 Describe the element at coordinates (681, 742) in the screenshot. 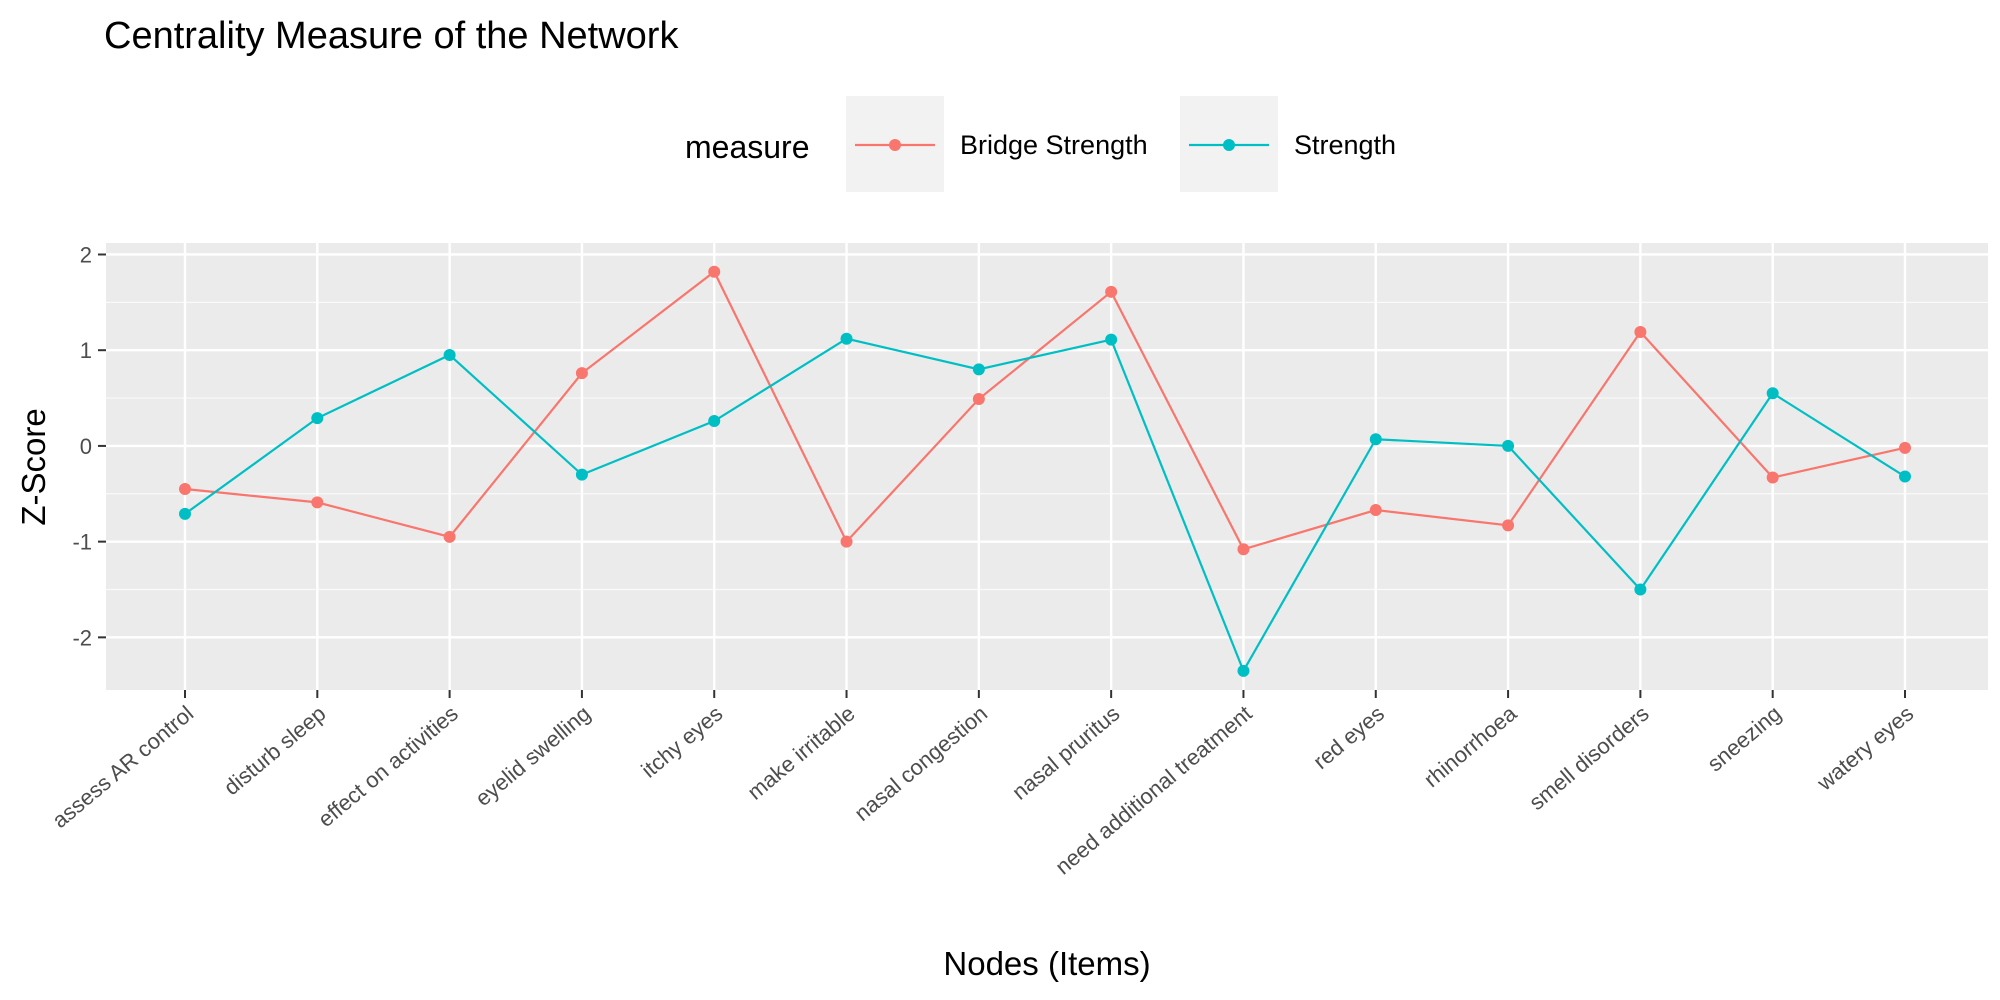

I see `x-tick-label: itchy eyes` at that location.